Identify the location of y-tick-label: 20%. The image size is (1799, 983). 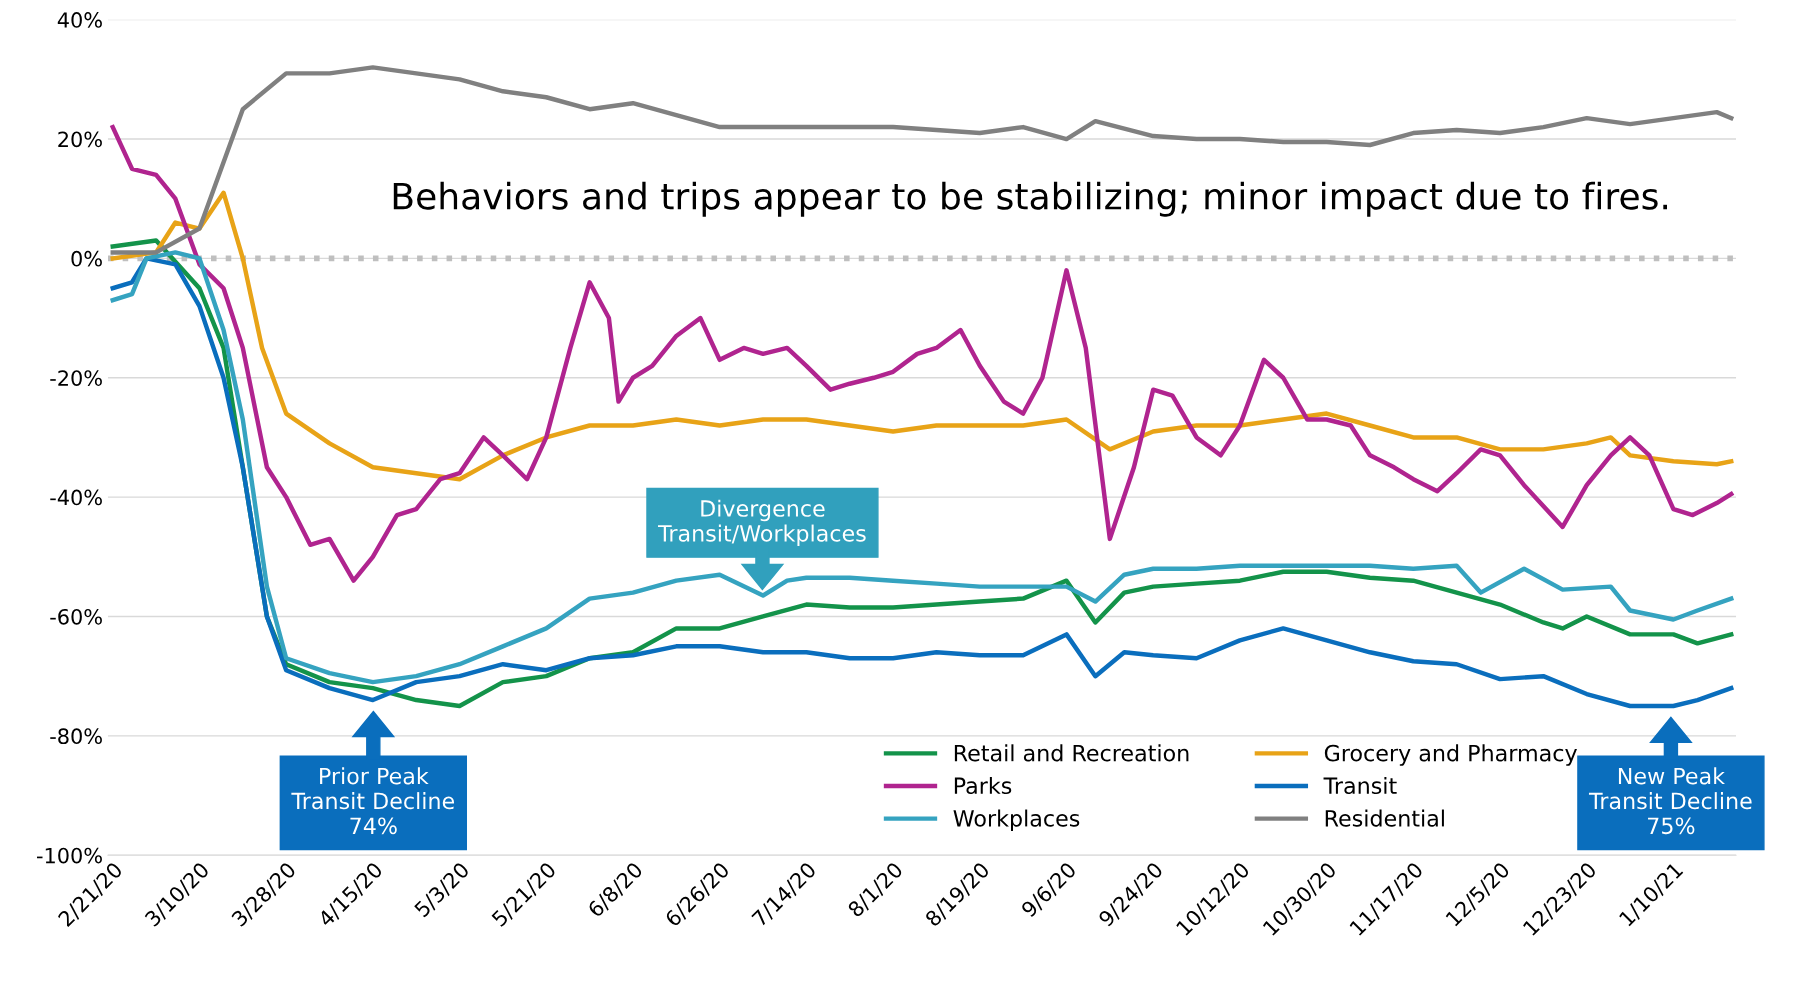
(80, 139).